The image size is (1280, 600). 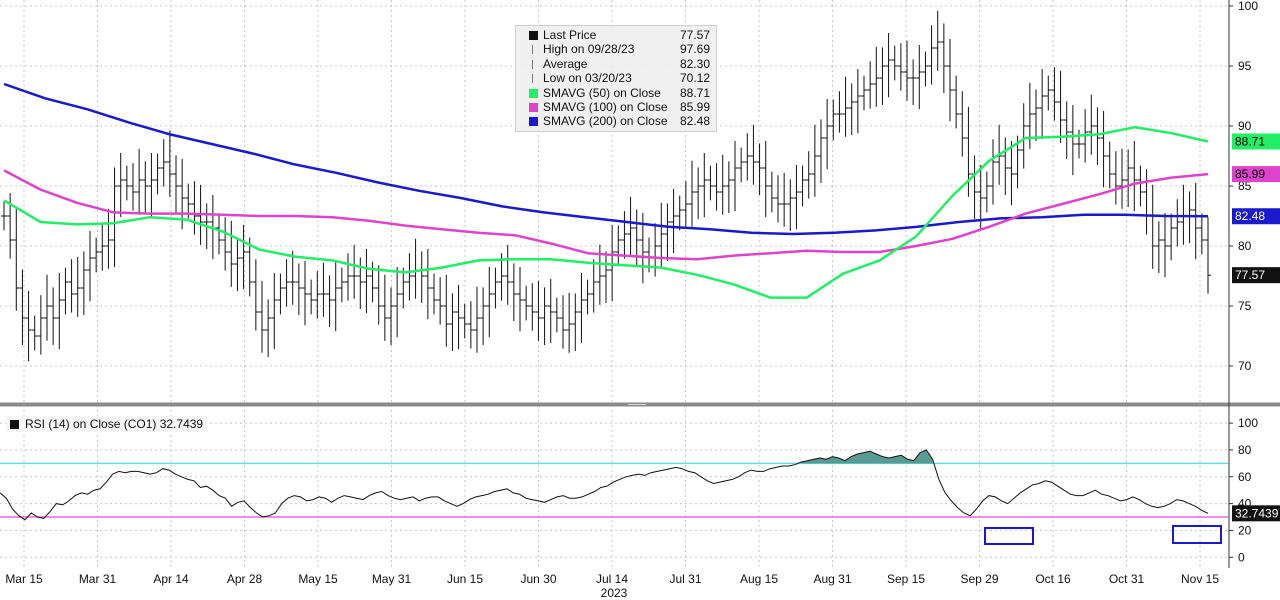 What do you see at coordinates (14, 424) in the screenshot?
I see `rsi-legend-marker` at bounding box center [14, 424].